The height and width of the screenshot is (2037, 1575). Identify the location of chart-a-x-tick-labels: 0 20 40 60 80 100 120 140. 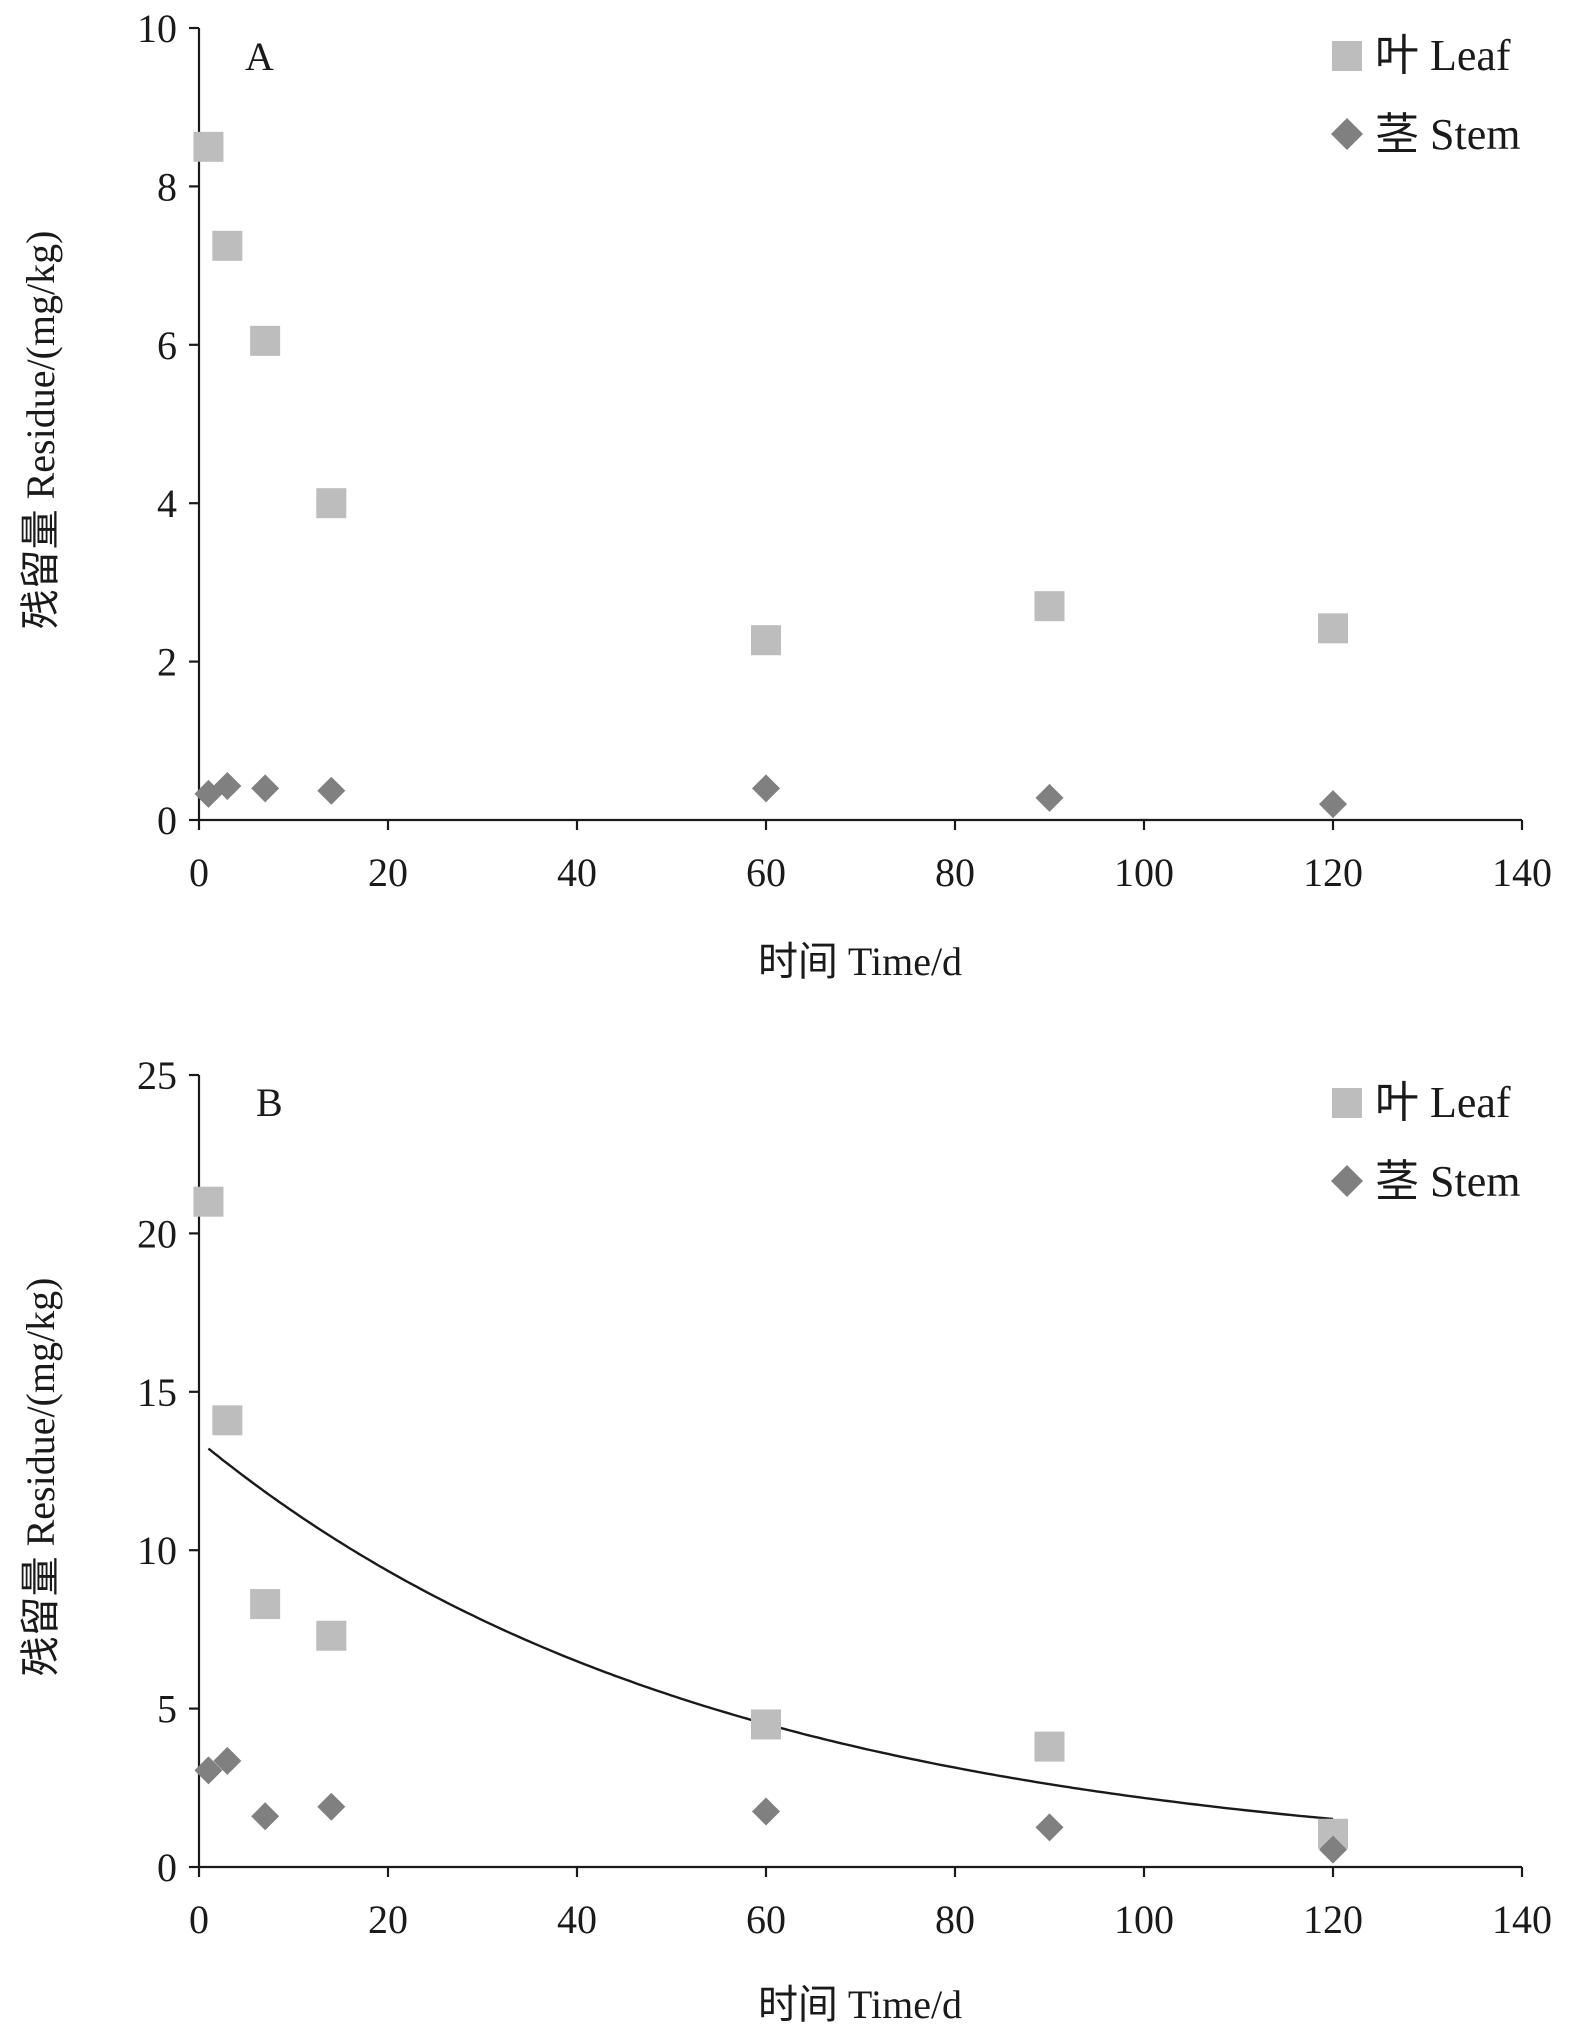
(870, 872).